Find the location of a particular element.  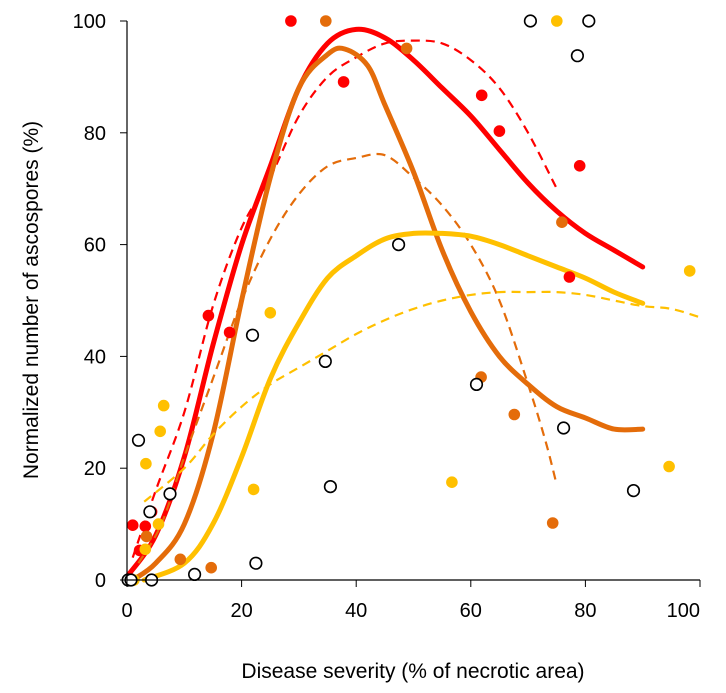

x-tick-label: 60 is located at coordinates (471, 611).